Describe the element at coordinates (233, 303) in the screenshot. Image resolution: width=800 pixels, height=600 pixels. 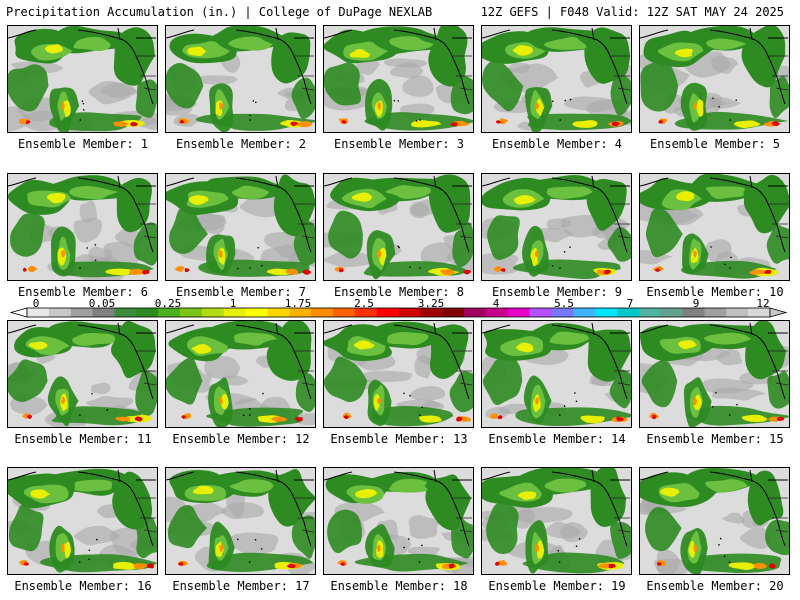
I see `scale-tick-label: 1` at that location.